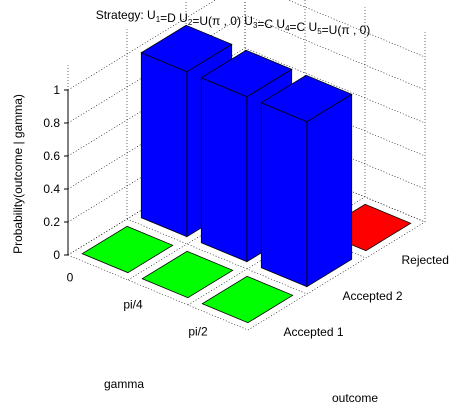 The image size is (452, 406). I want to click on gamma-tick-label: 0, so click(70, 278).